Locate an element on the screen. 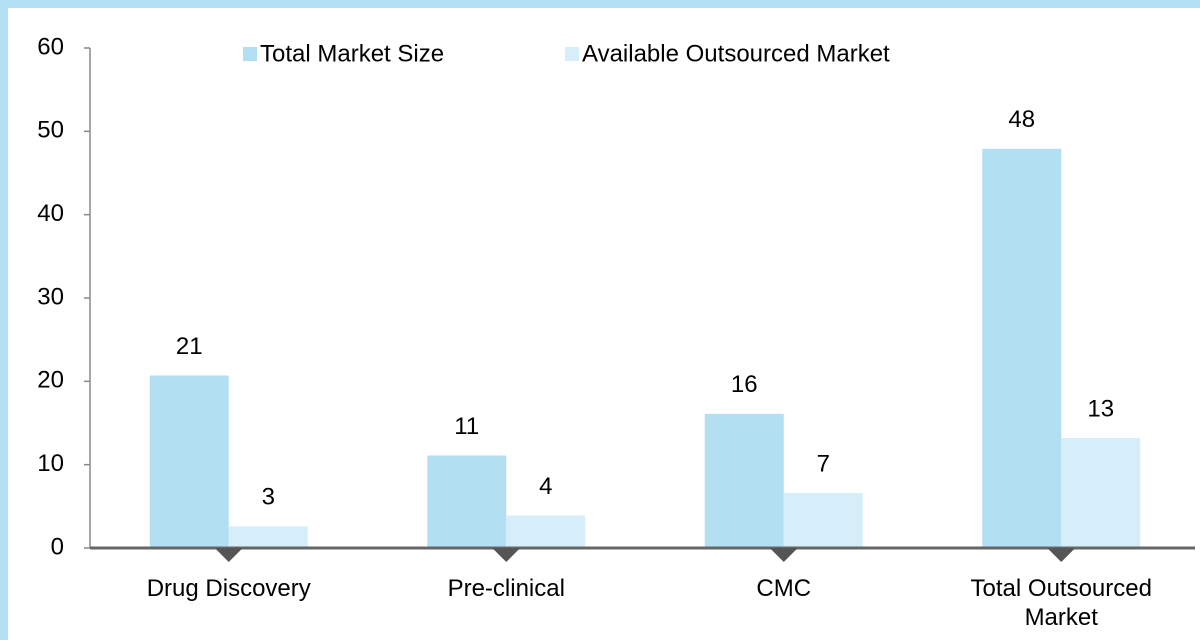 The height and width of the screenshot is (640, 1200). y-tick-label: 10 is located at coordinates (50, 463).